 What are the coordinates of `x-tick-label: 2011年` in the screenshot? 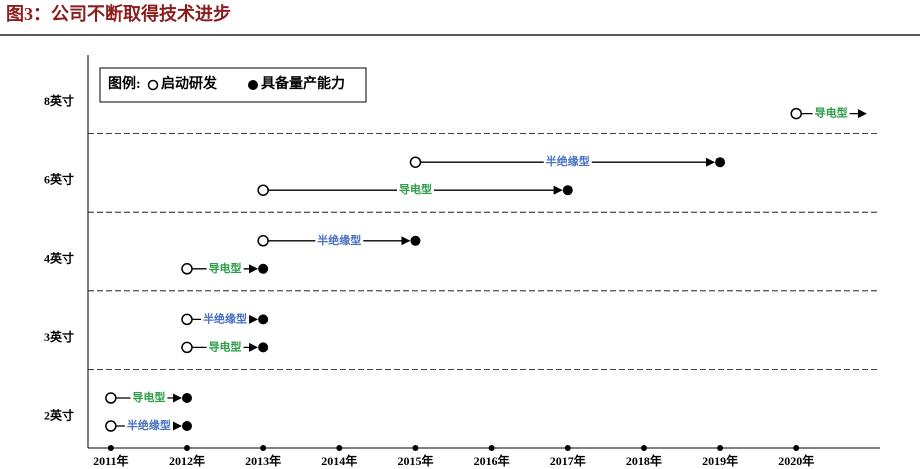 It's located at (110, 460).